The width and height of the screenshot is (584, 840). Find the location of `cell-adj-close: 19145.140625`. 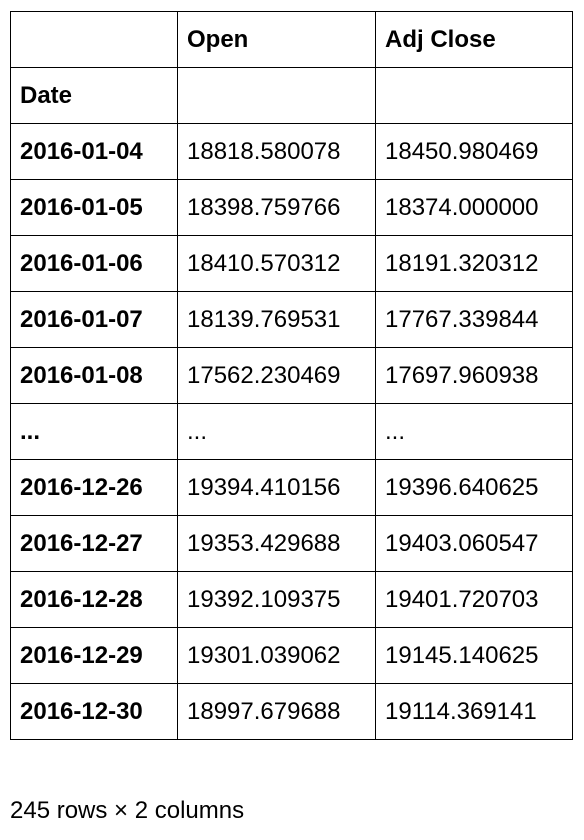

cell-adj-close: 19145.140625 is located at coordinates (474, 655).